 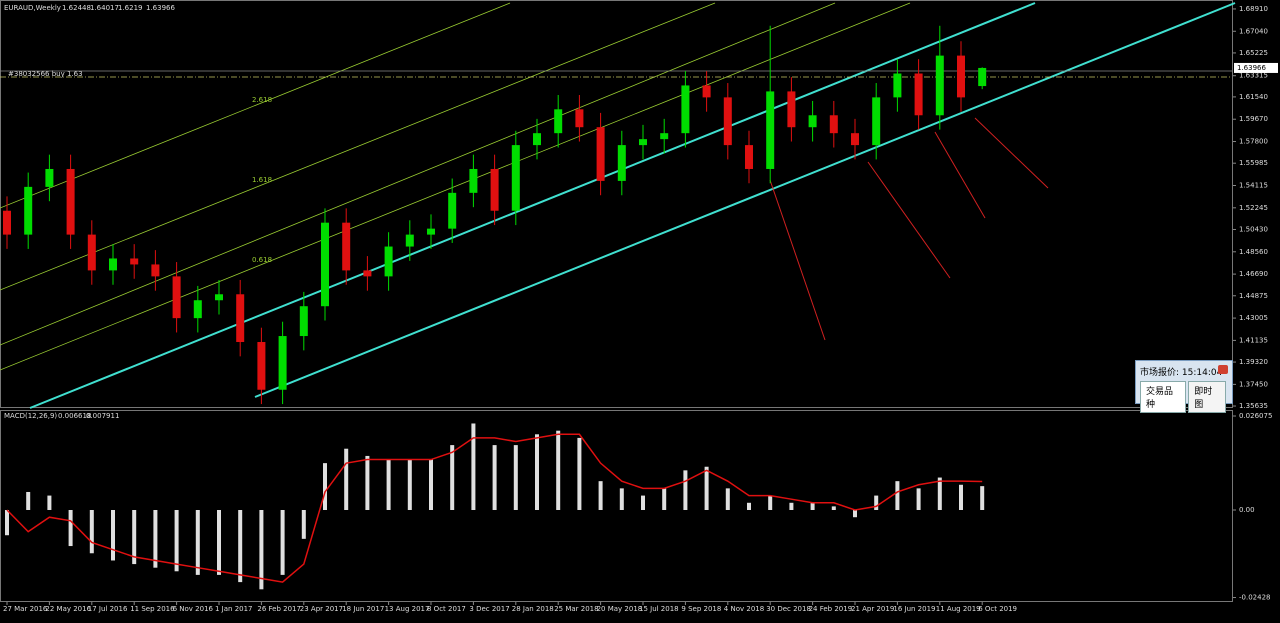 What do you see at coordinates (1253, 384) in the screenshot?
I see `y-tick-label: 1.37450` at bounding box center [1253, 384].